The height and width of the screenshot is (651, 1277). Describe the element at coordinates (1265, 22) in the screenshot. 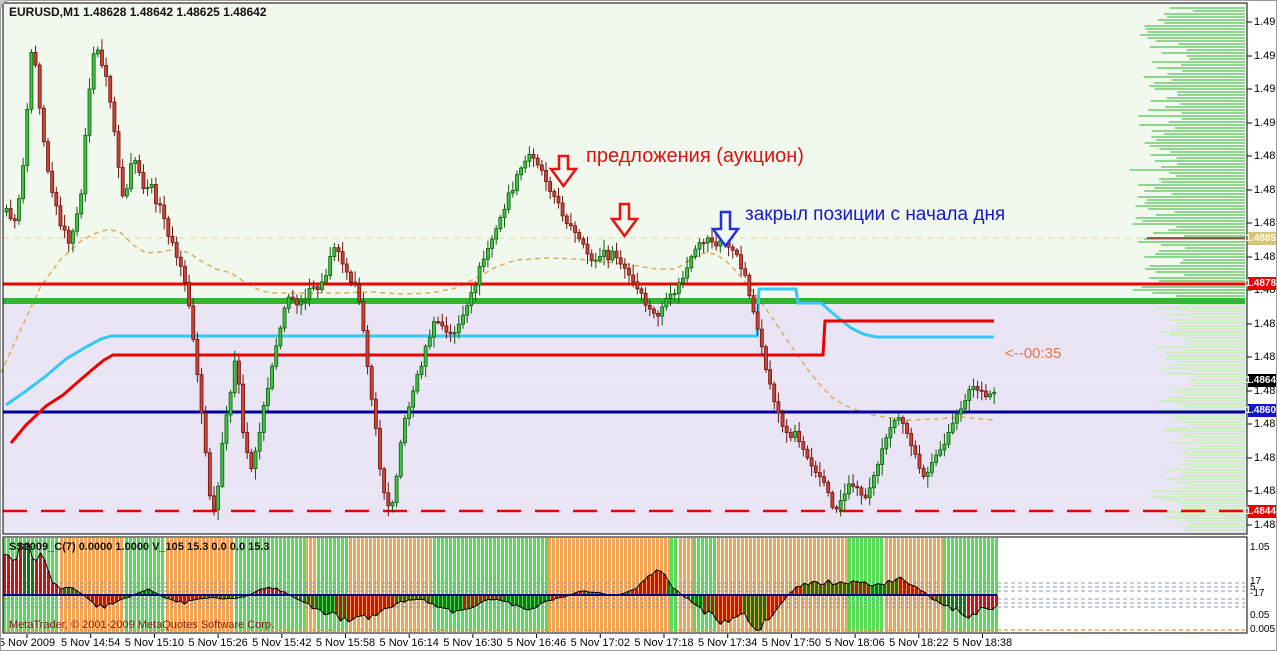

I see `price-tick-label: 1.49175` at that location.